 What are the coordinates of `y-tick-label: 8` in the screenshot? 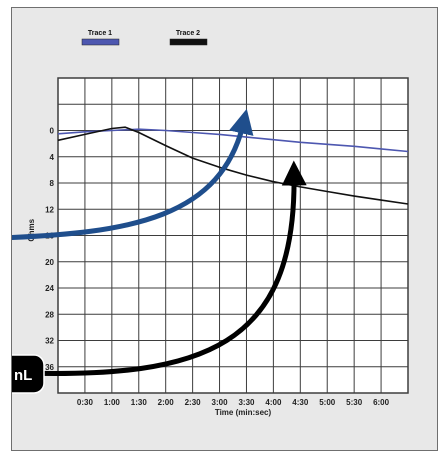 It's located at (52, 183).